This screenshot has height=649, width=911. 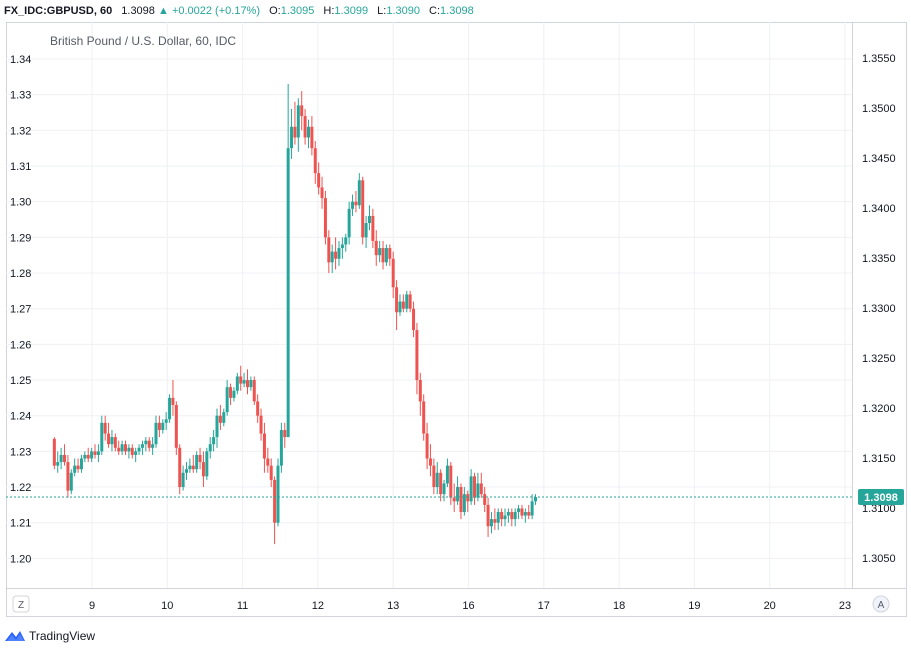 What do you see at coordinates (20, 167) in the screenshot?
I see `left-axis-tick-label: 1.31` at bounding box center [20, 167].